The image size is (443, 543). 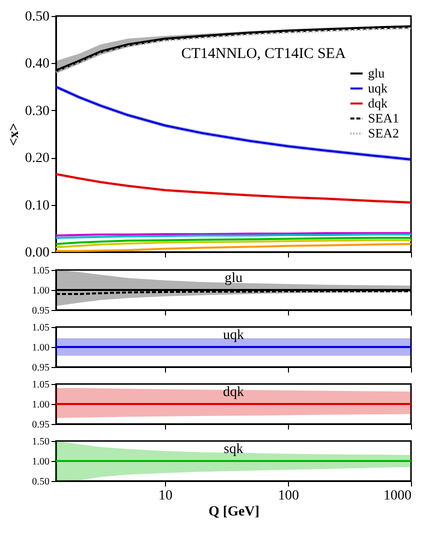 What do you see at coordinates (234, 449) in the screenshot?
I see `chart-title: sqk` at bounding box center [234, 449].